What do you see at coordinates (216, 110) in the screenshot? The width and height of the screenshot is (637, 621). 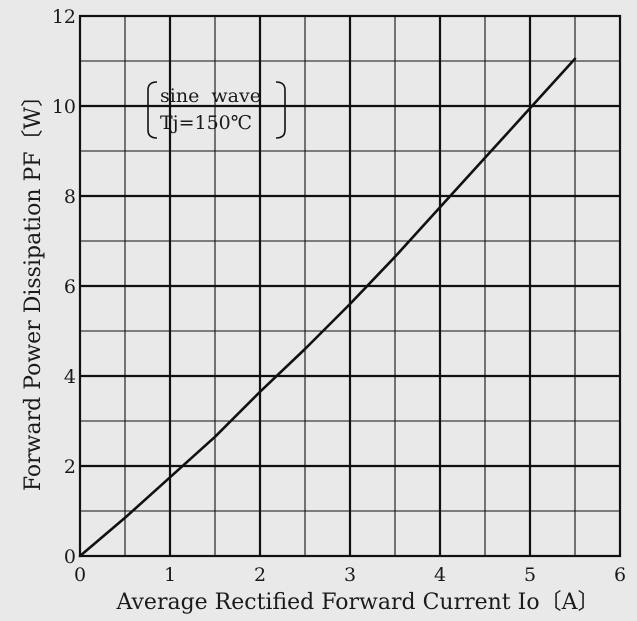 I see `annotation-box: sine wave Tj=150℃` at bounding box center [216, 110].